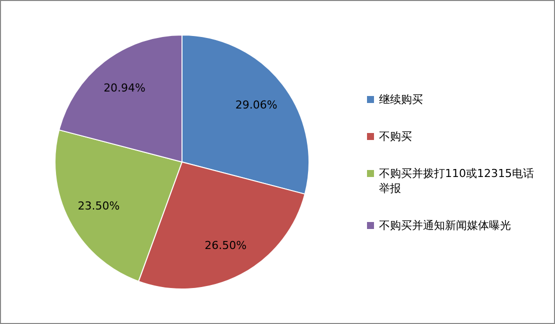 This screenshot has width=555, height=324. Describe the element at coordinates (445, 225) in the screenshot. I see `legend-label: 不购买并通知新闻媒体曝光` at that location.